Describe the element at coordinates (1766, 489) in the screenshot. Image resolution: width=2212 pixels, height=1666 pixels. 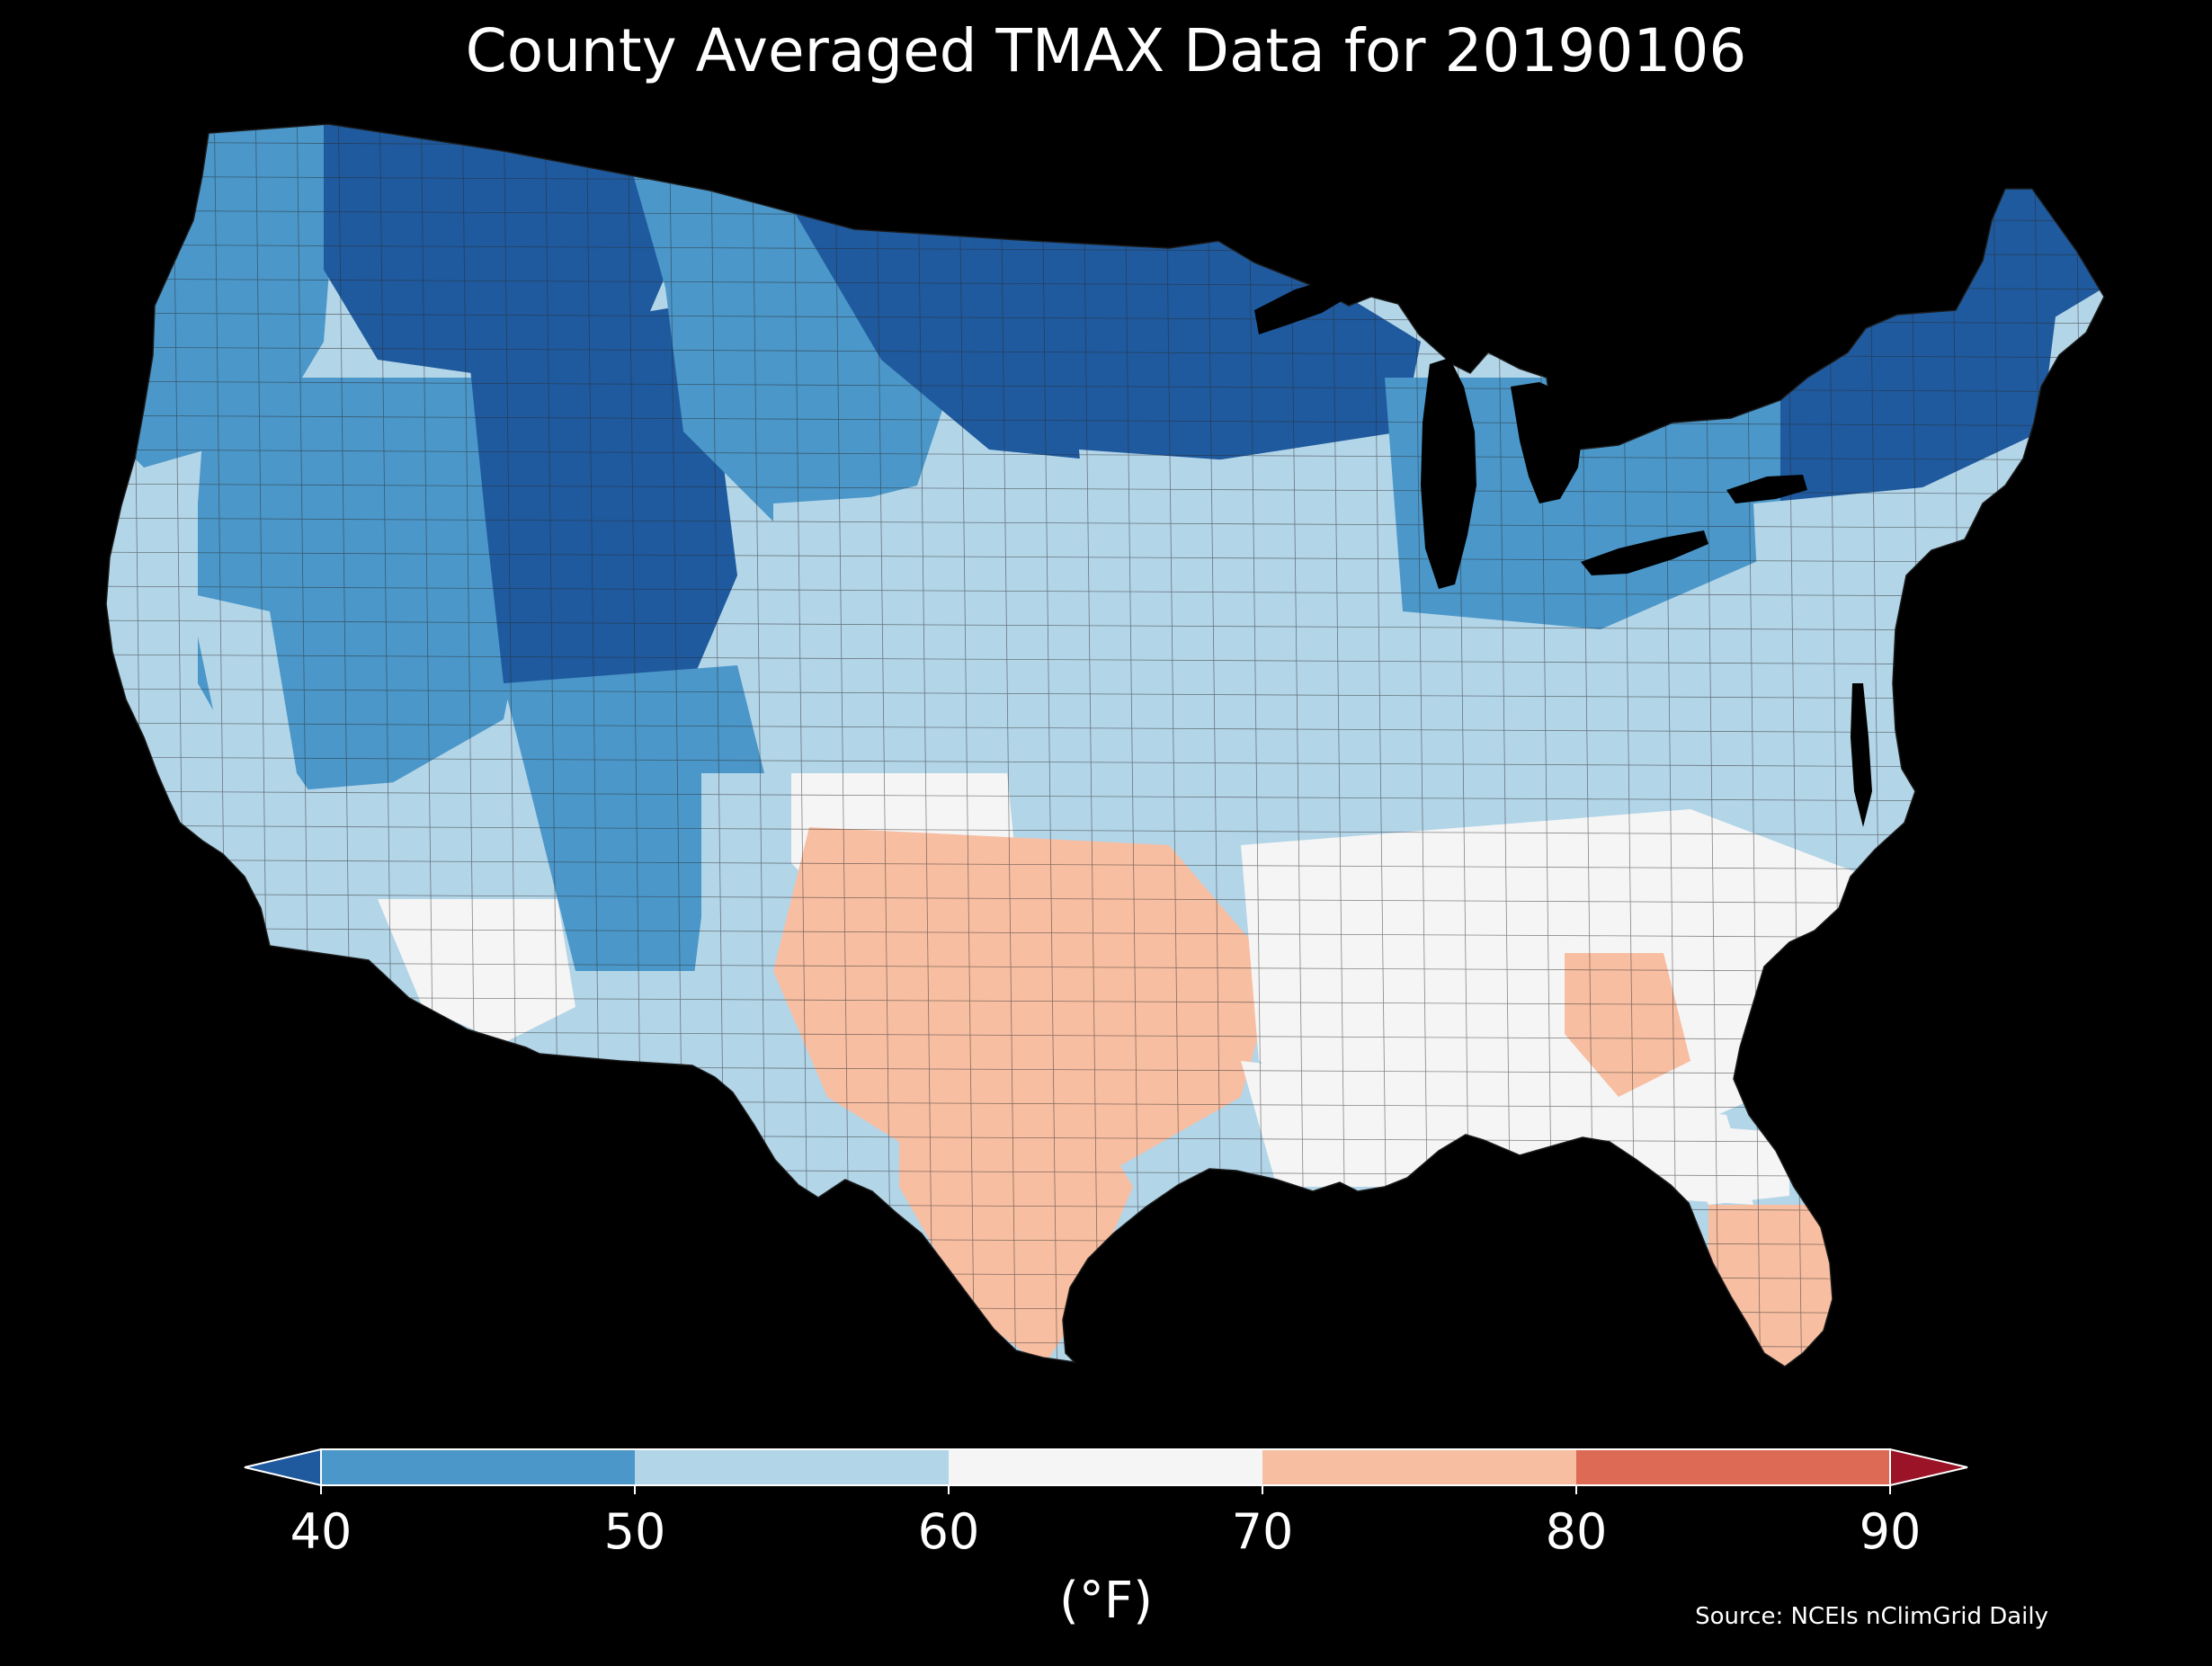
I see `lake-ontario` at that location.